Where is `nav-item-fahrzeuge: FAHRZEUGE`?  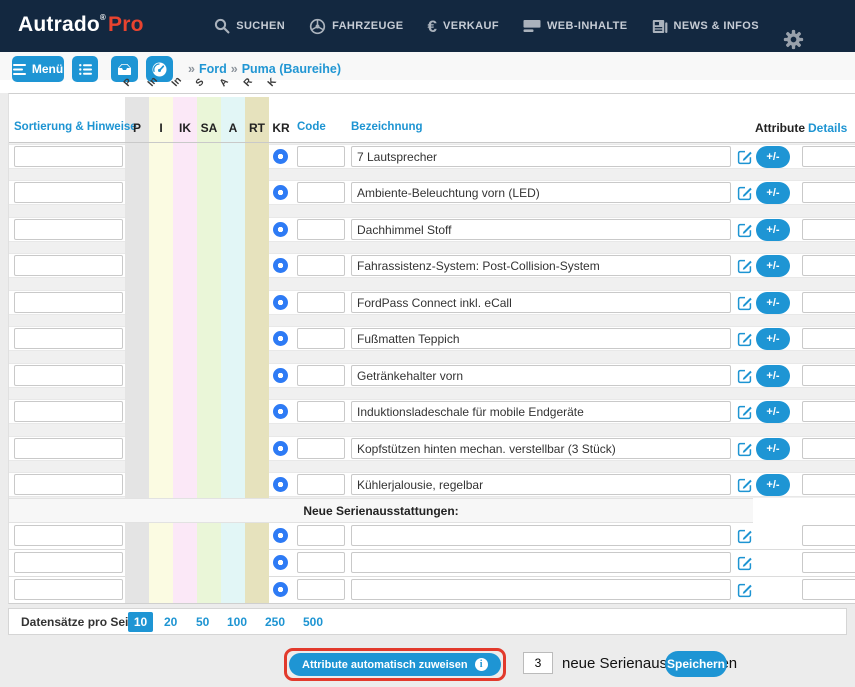
nav-item-fahrzeuge: FAHRZEUGE is located at coordinates (356, 26).